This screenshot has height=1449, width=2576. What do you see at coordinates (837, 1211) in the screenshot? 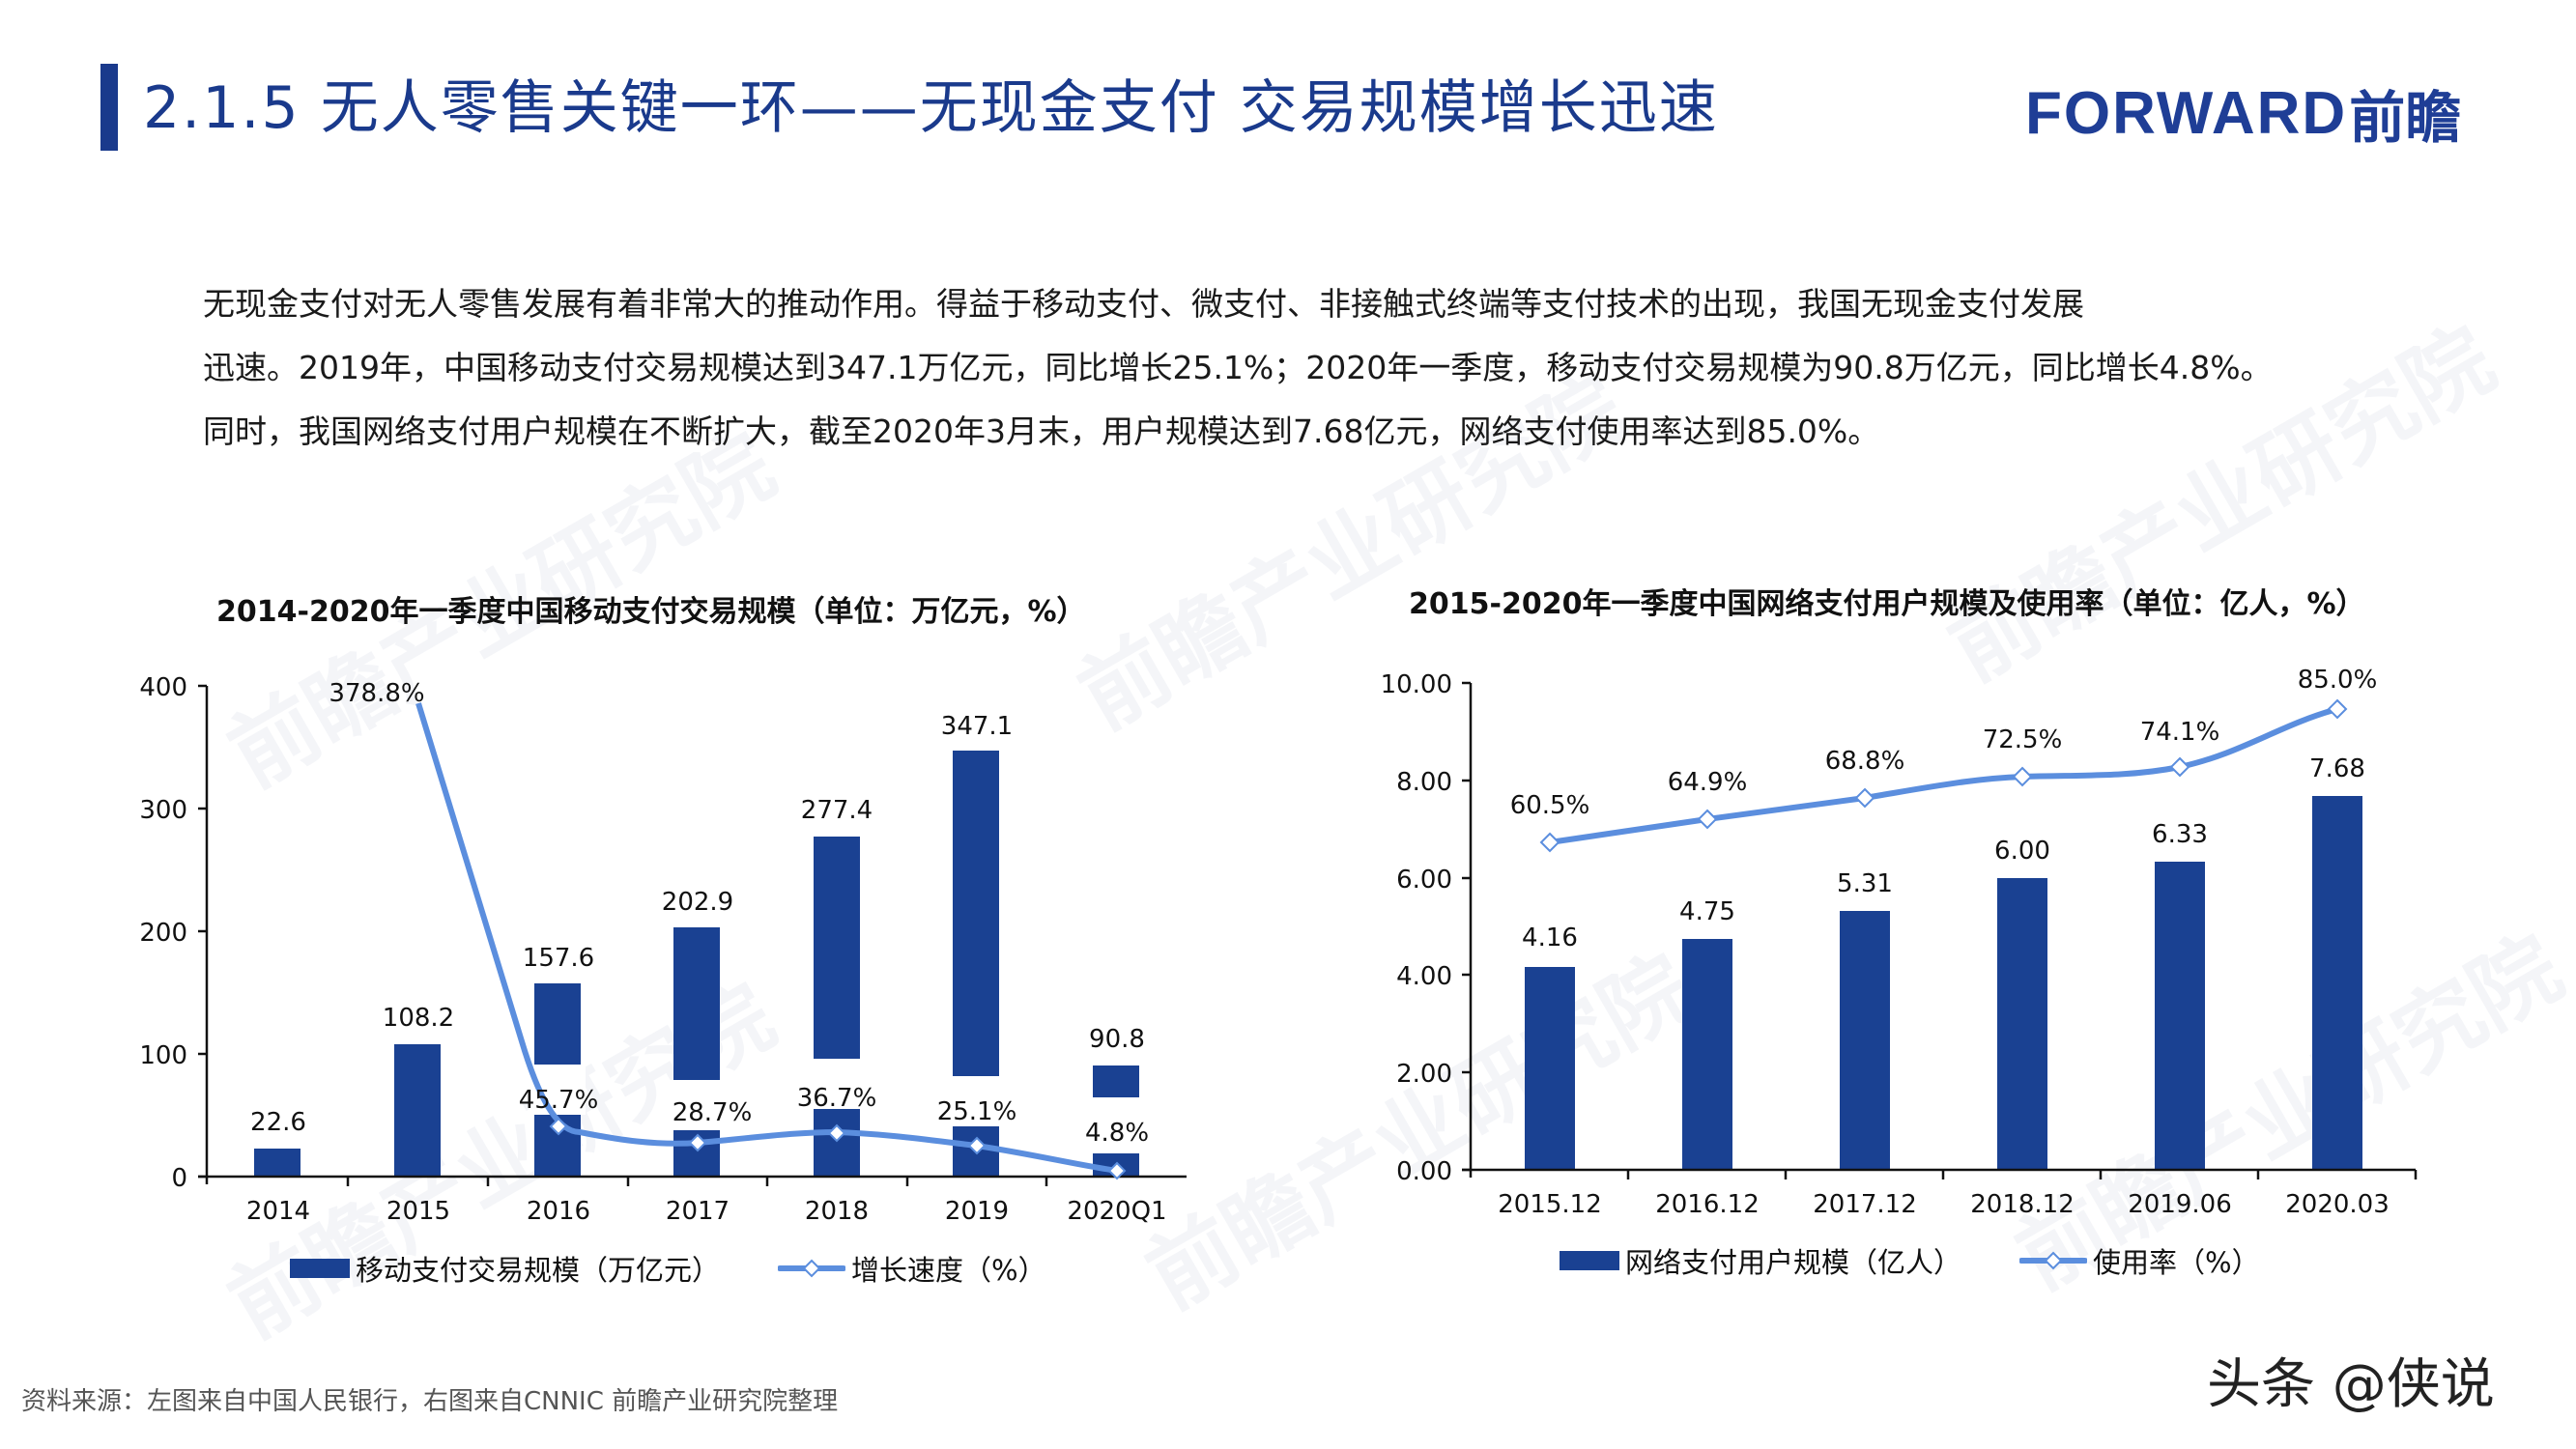
I see `x-tick-label: 2018` at bounding box center [837, 1211].